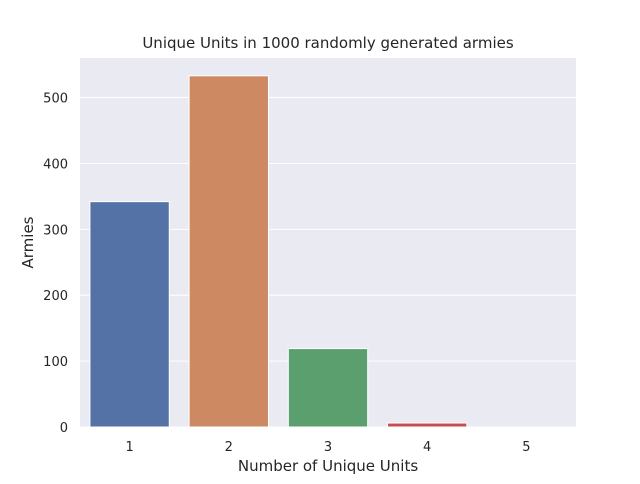 This screenshot has width=640, height=484. I want to click on x-tick-label: 1, so click(129, 447).